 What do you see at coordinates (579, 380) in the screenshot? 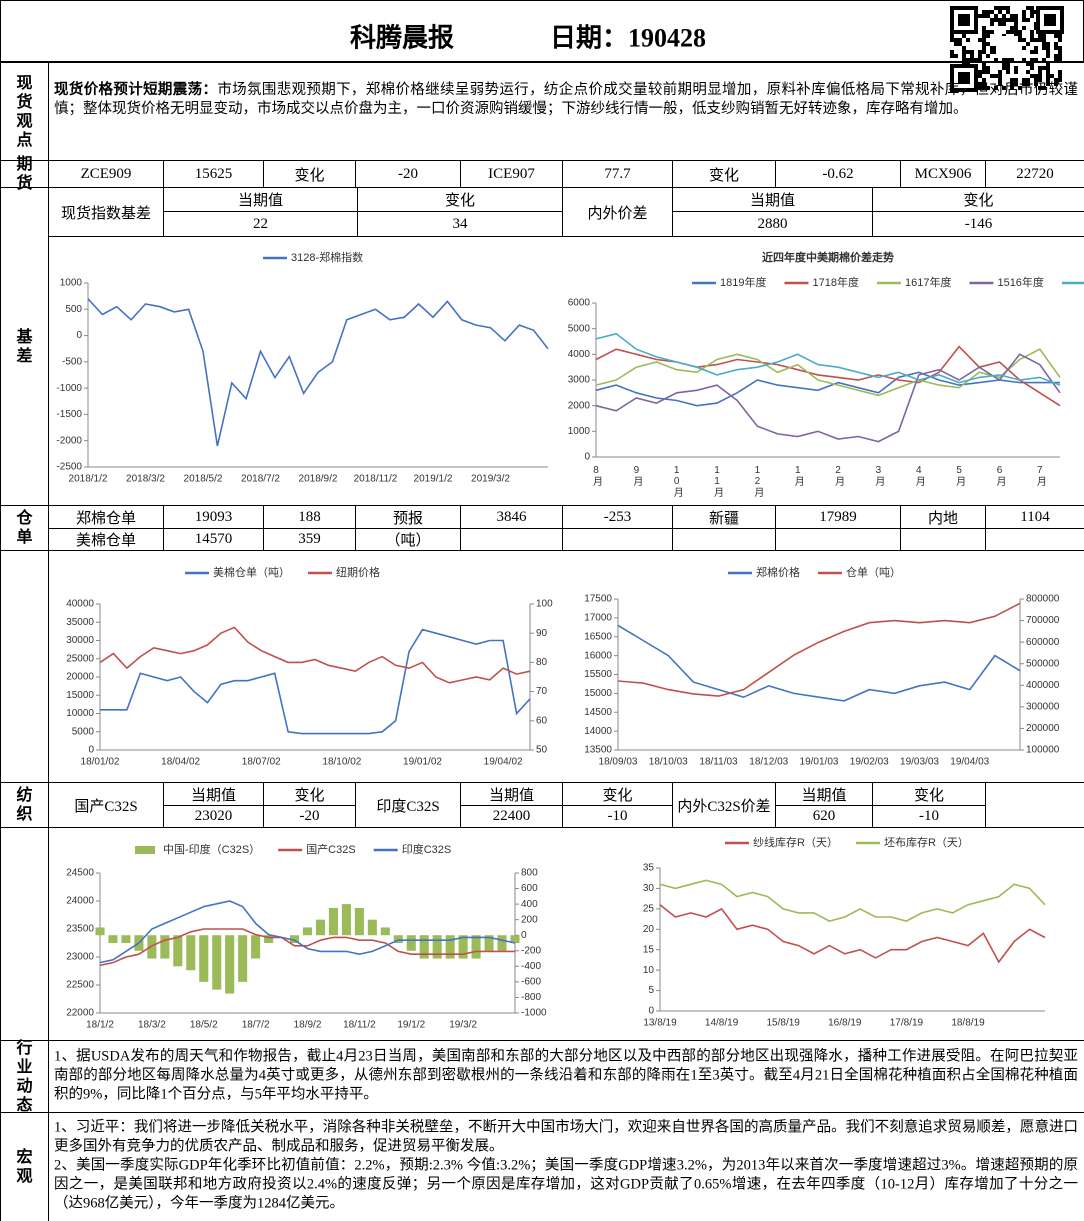
I see `y-tick-label: 3000` at bounding box center [579, 380].